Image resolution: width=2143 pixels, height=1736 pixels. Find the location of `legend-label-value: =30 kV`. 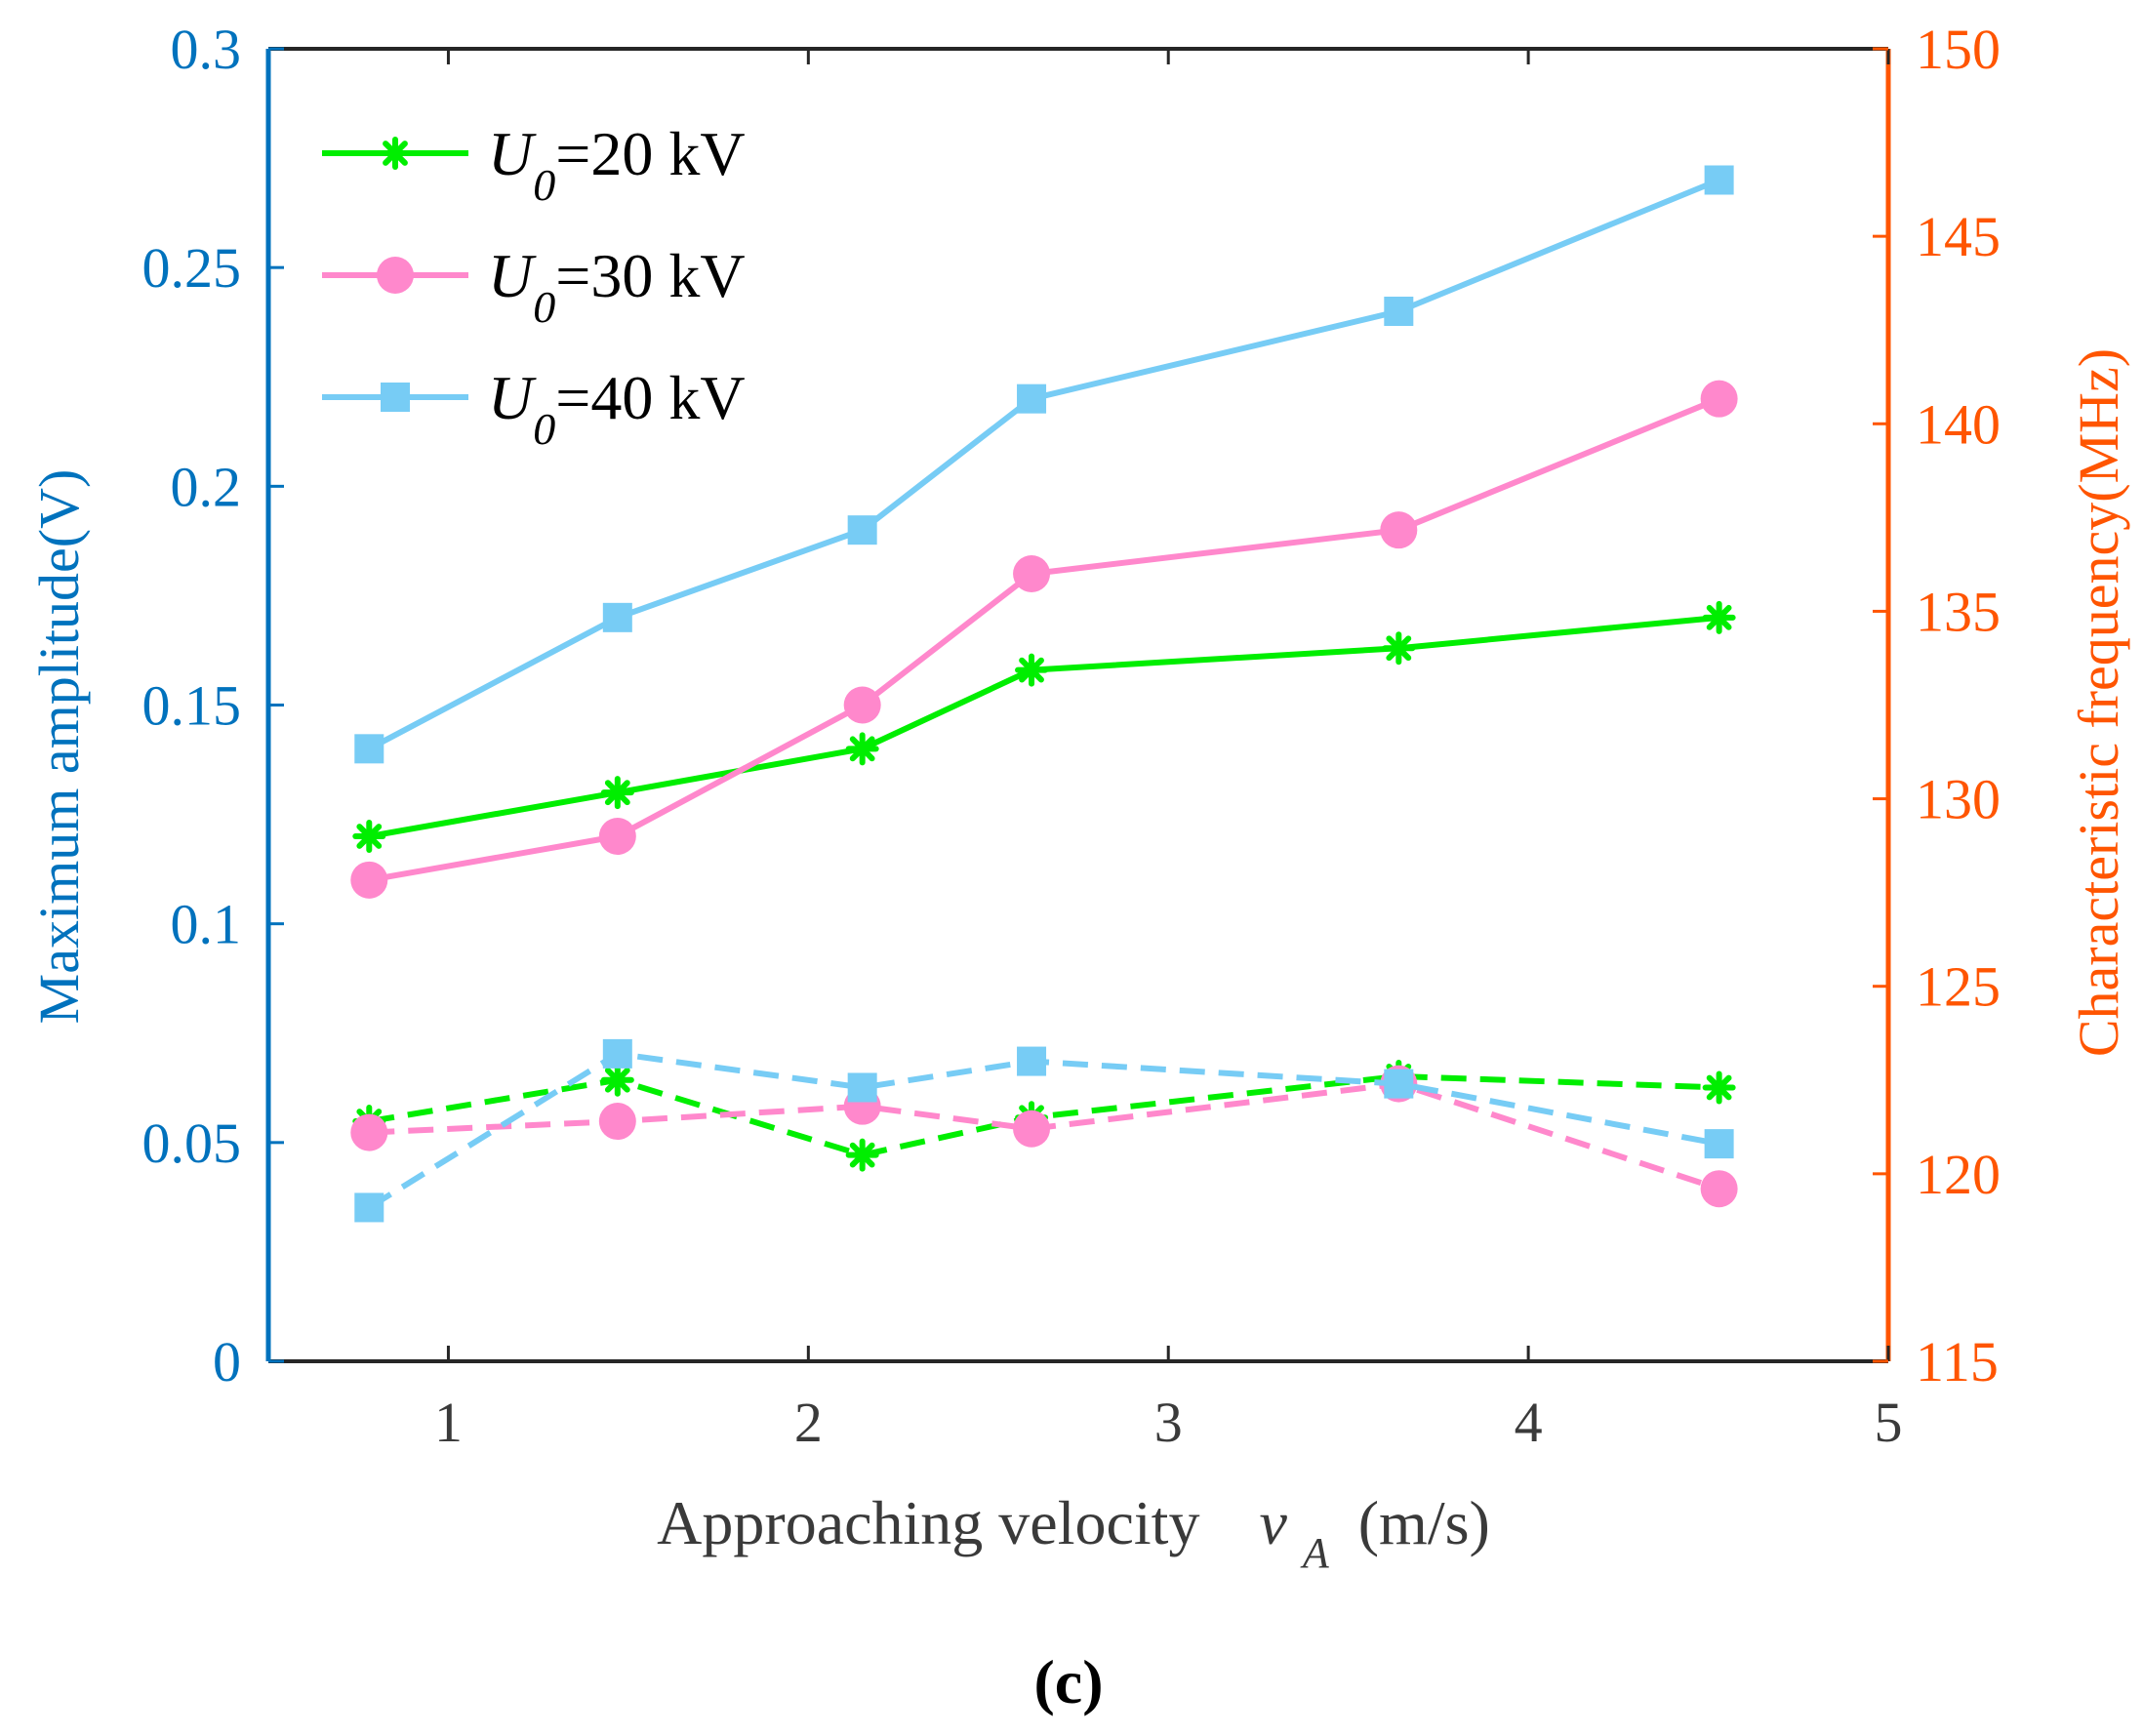

legend-label-value: =30 kV is located at coordinates (650, 275).